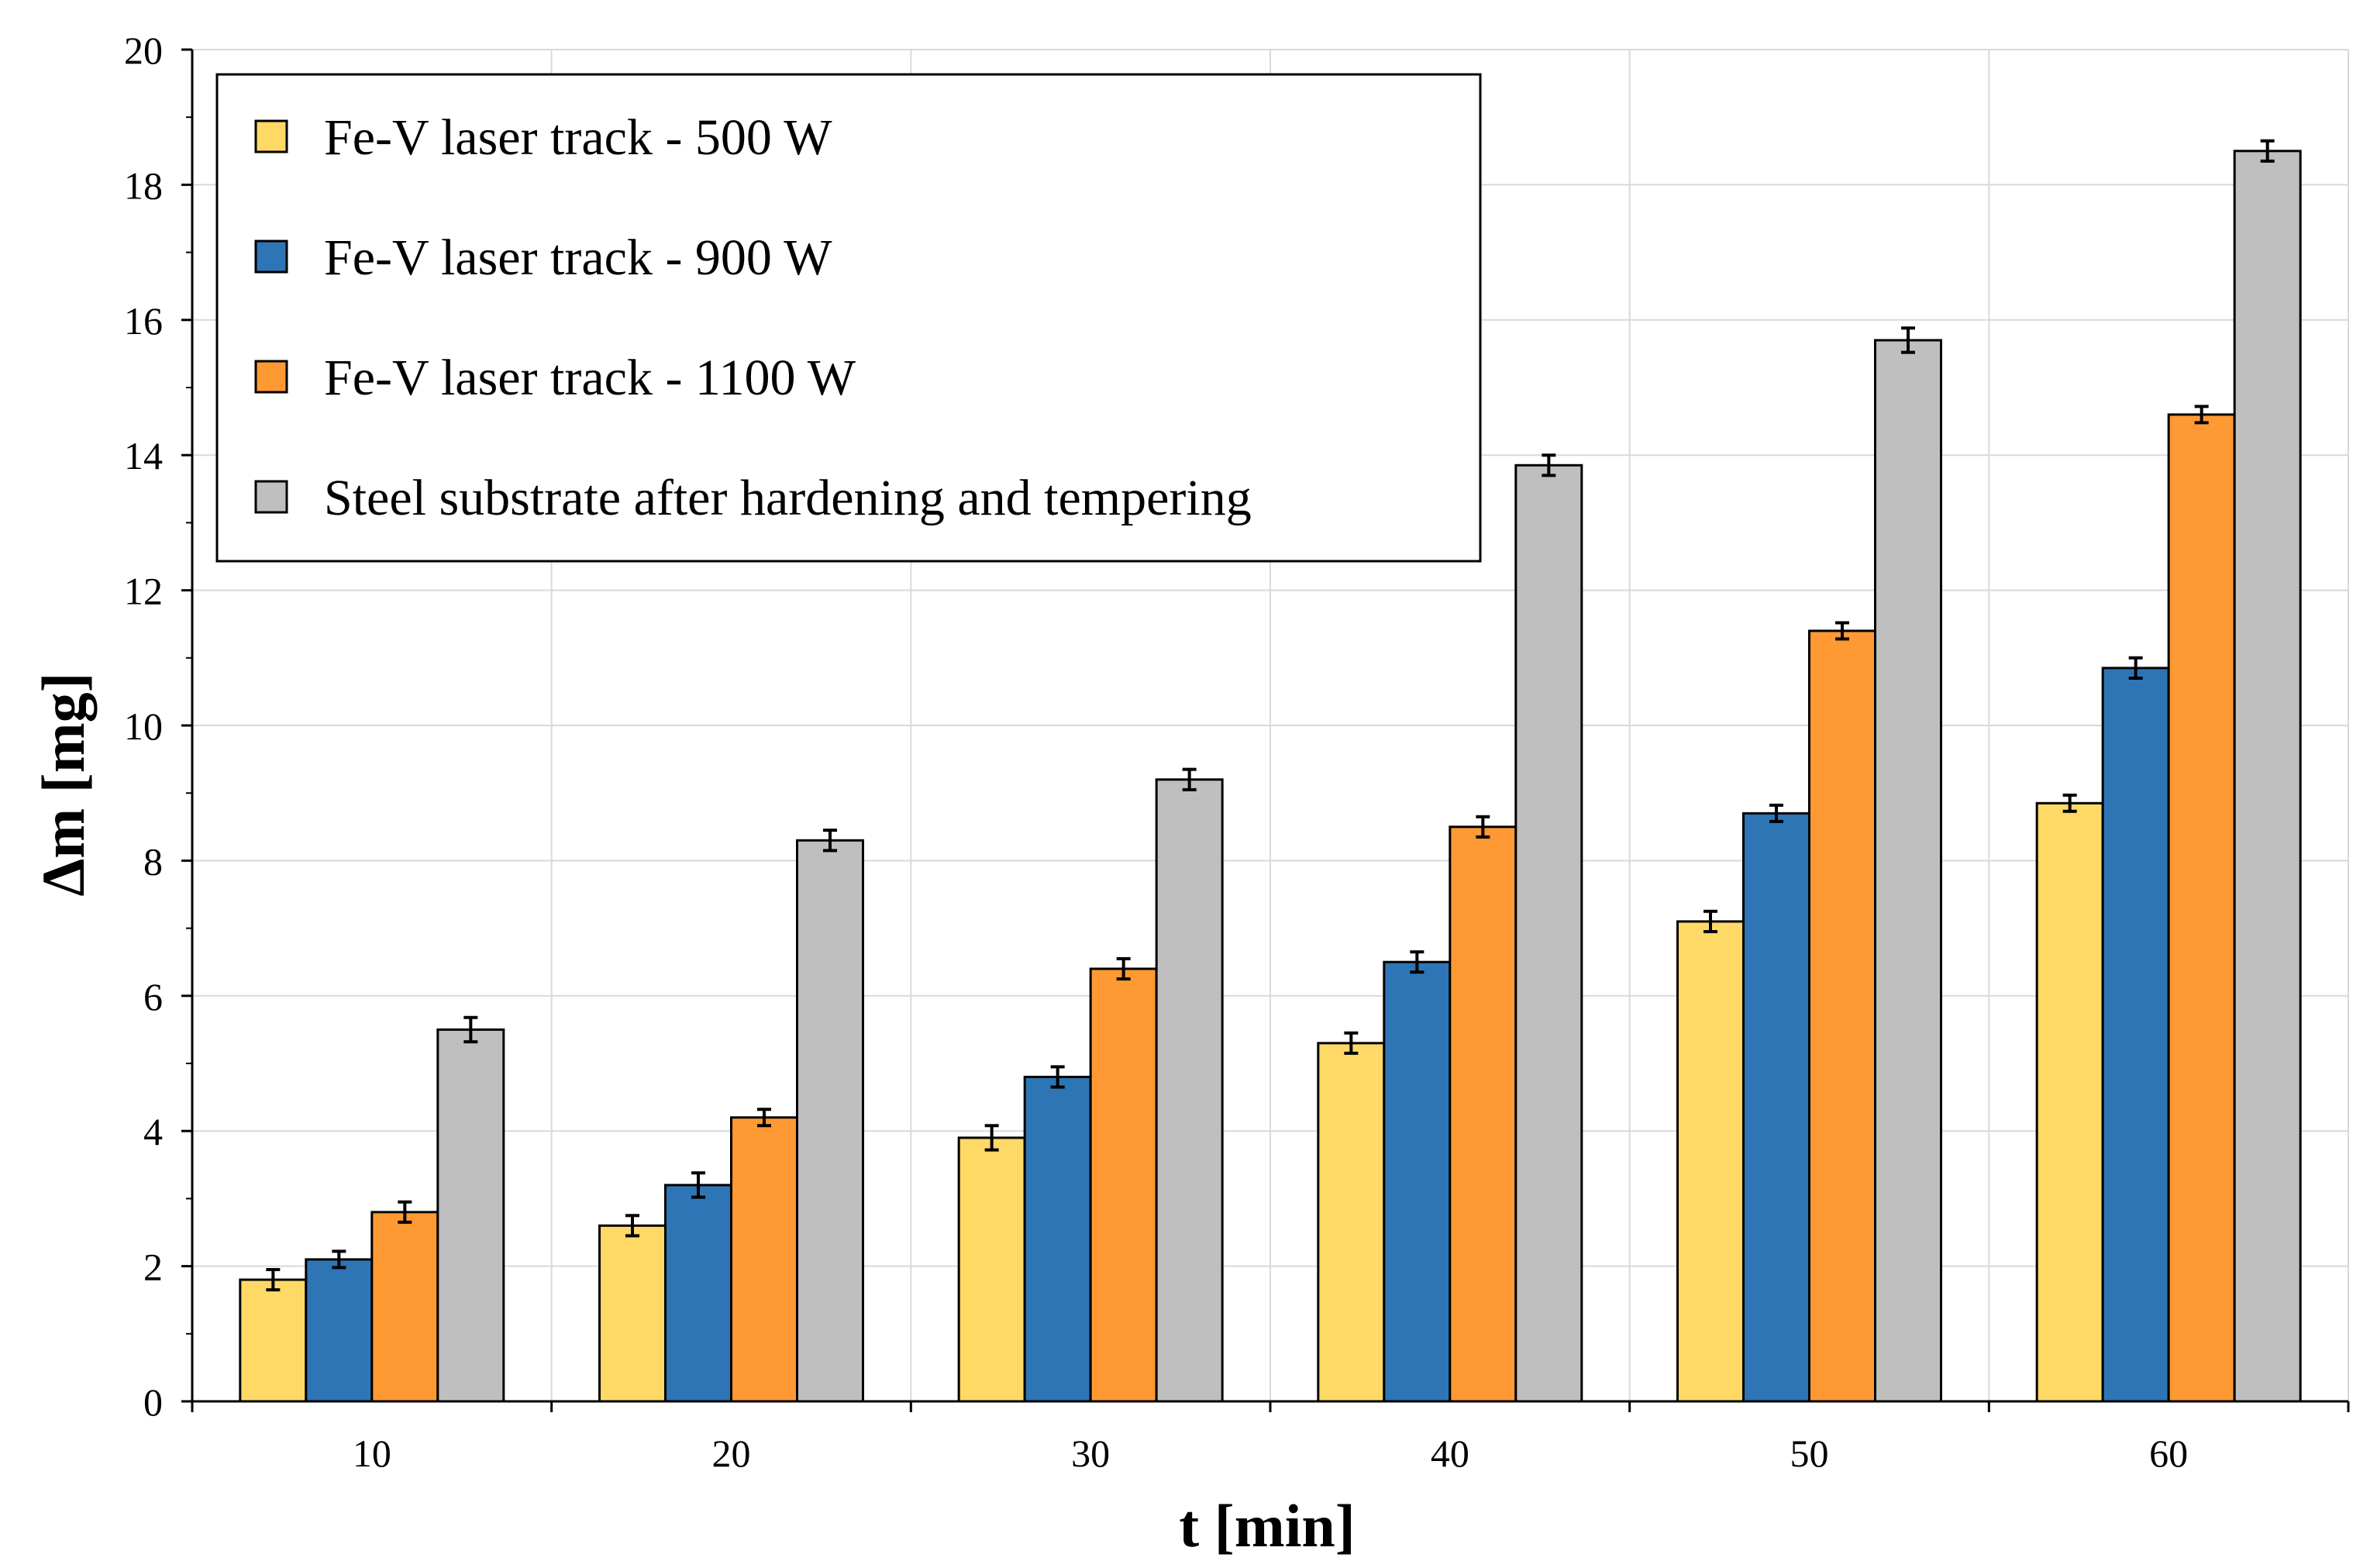  Describe the element at coordinates (153, 1402) in the screenshot. I see `y-tick-label: 0` at that location.